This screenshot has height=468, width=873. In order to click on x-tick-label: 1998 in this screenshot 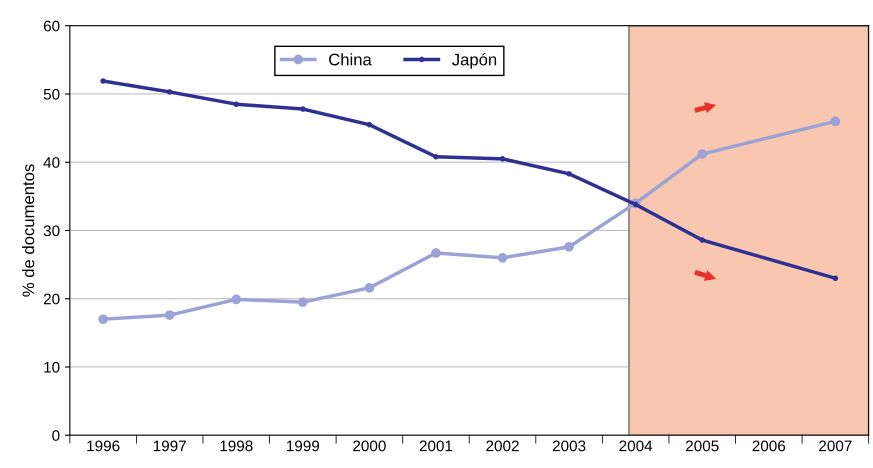, I will do `click(236, 446)`.